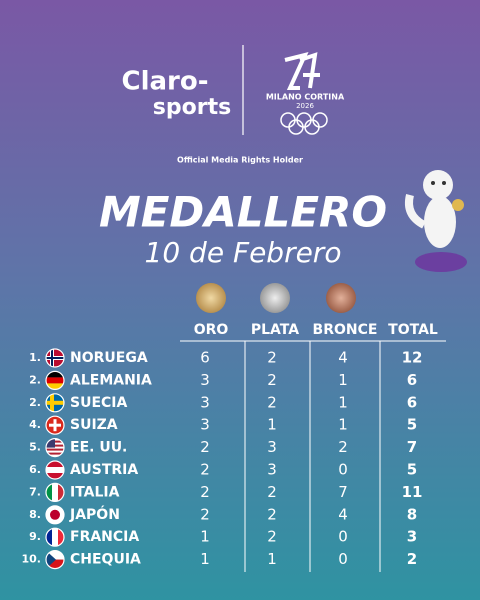 The height and width of the screenshot is (600, 480). Describe the element at coordinates (98, 403) in the screenshot. I see `country: SUECIA` at that location.